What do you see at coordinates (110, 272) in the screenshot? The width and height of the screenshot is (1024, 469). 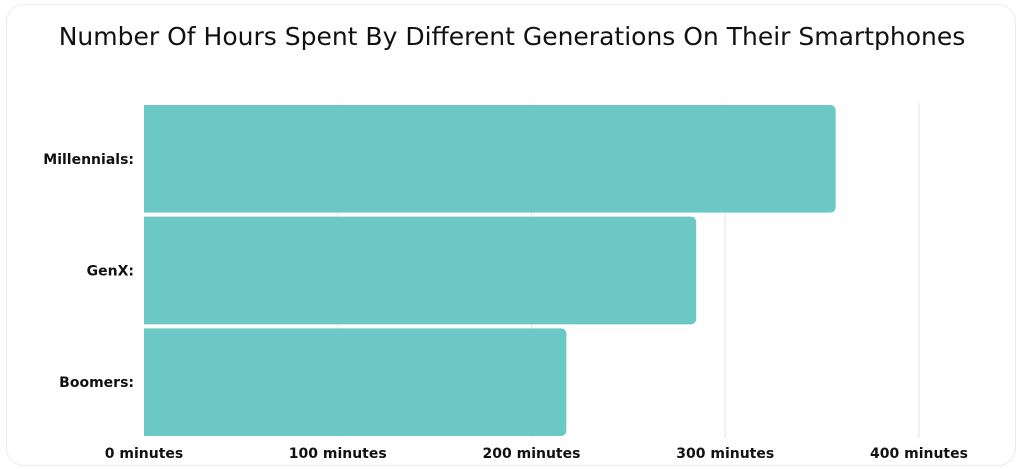 I see `category-label: GenX:` at bounding box center [110, 272].